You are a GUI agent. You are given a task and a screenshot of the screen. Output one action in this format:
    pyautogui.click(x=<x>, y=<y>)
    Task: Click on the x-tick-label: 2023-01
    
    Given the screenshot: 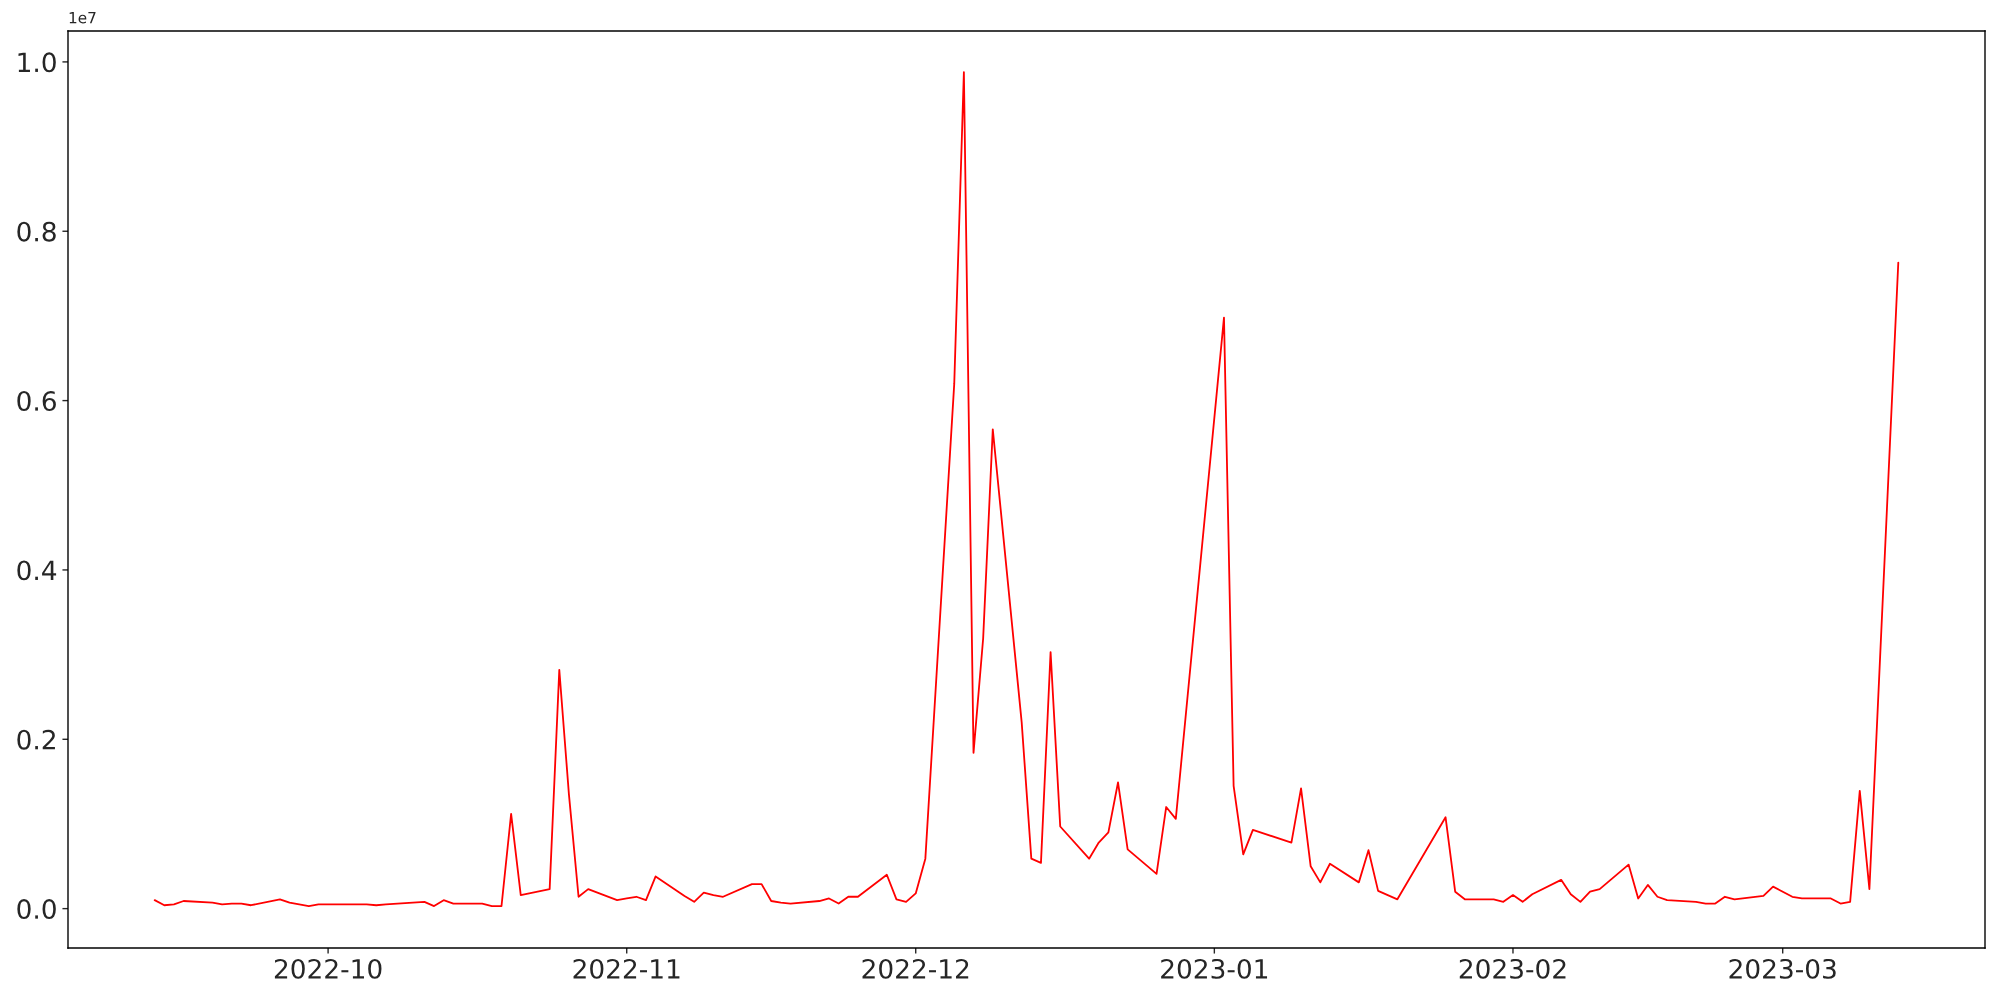 What is the action you would take?
    pyautogui.click(x=1214, y=968)
    